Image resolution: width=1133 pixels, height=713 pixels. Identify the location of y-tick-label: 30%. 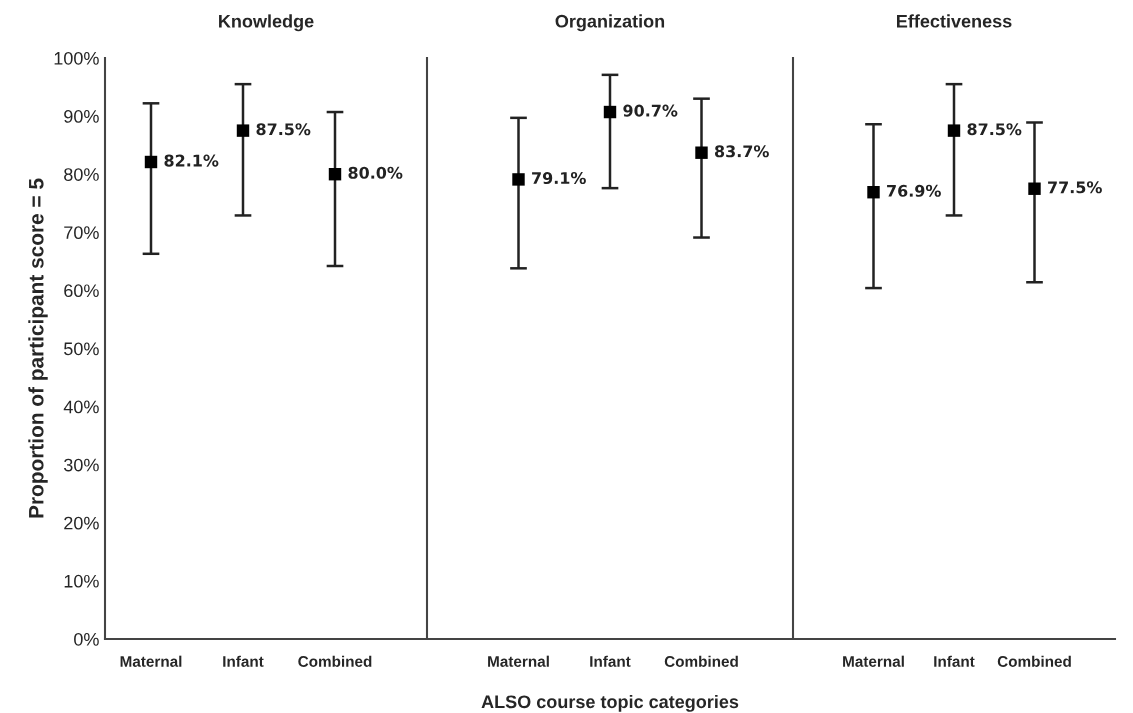
(81, 465).